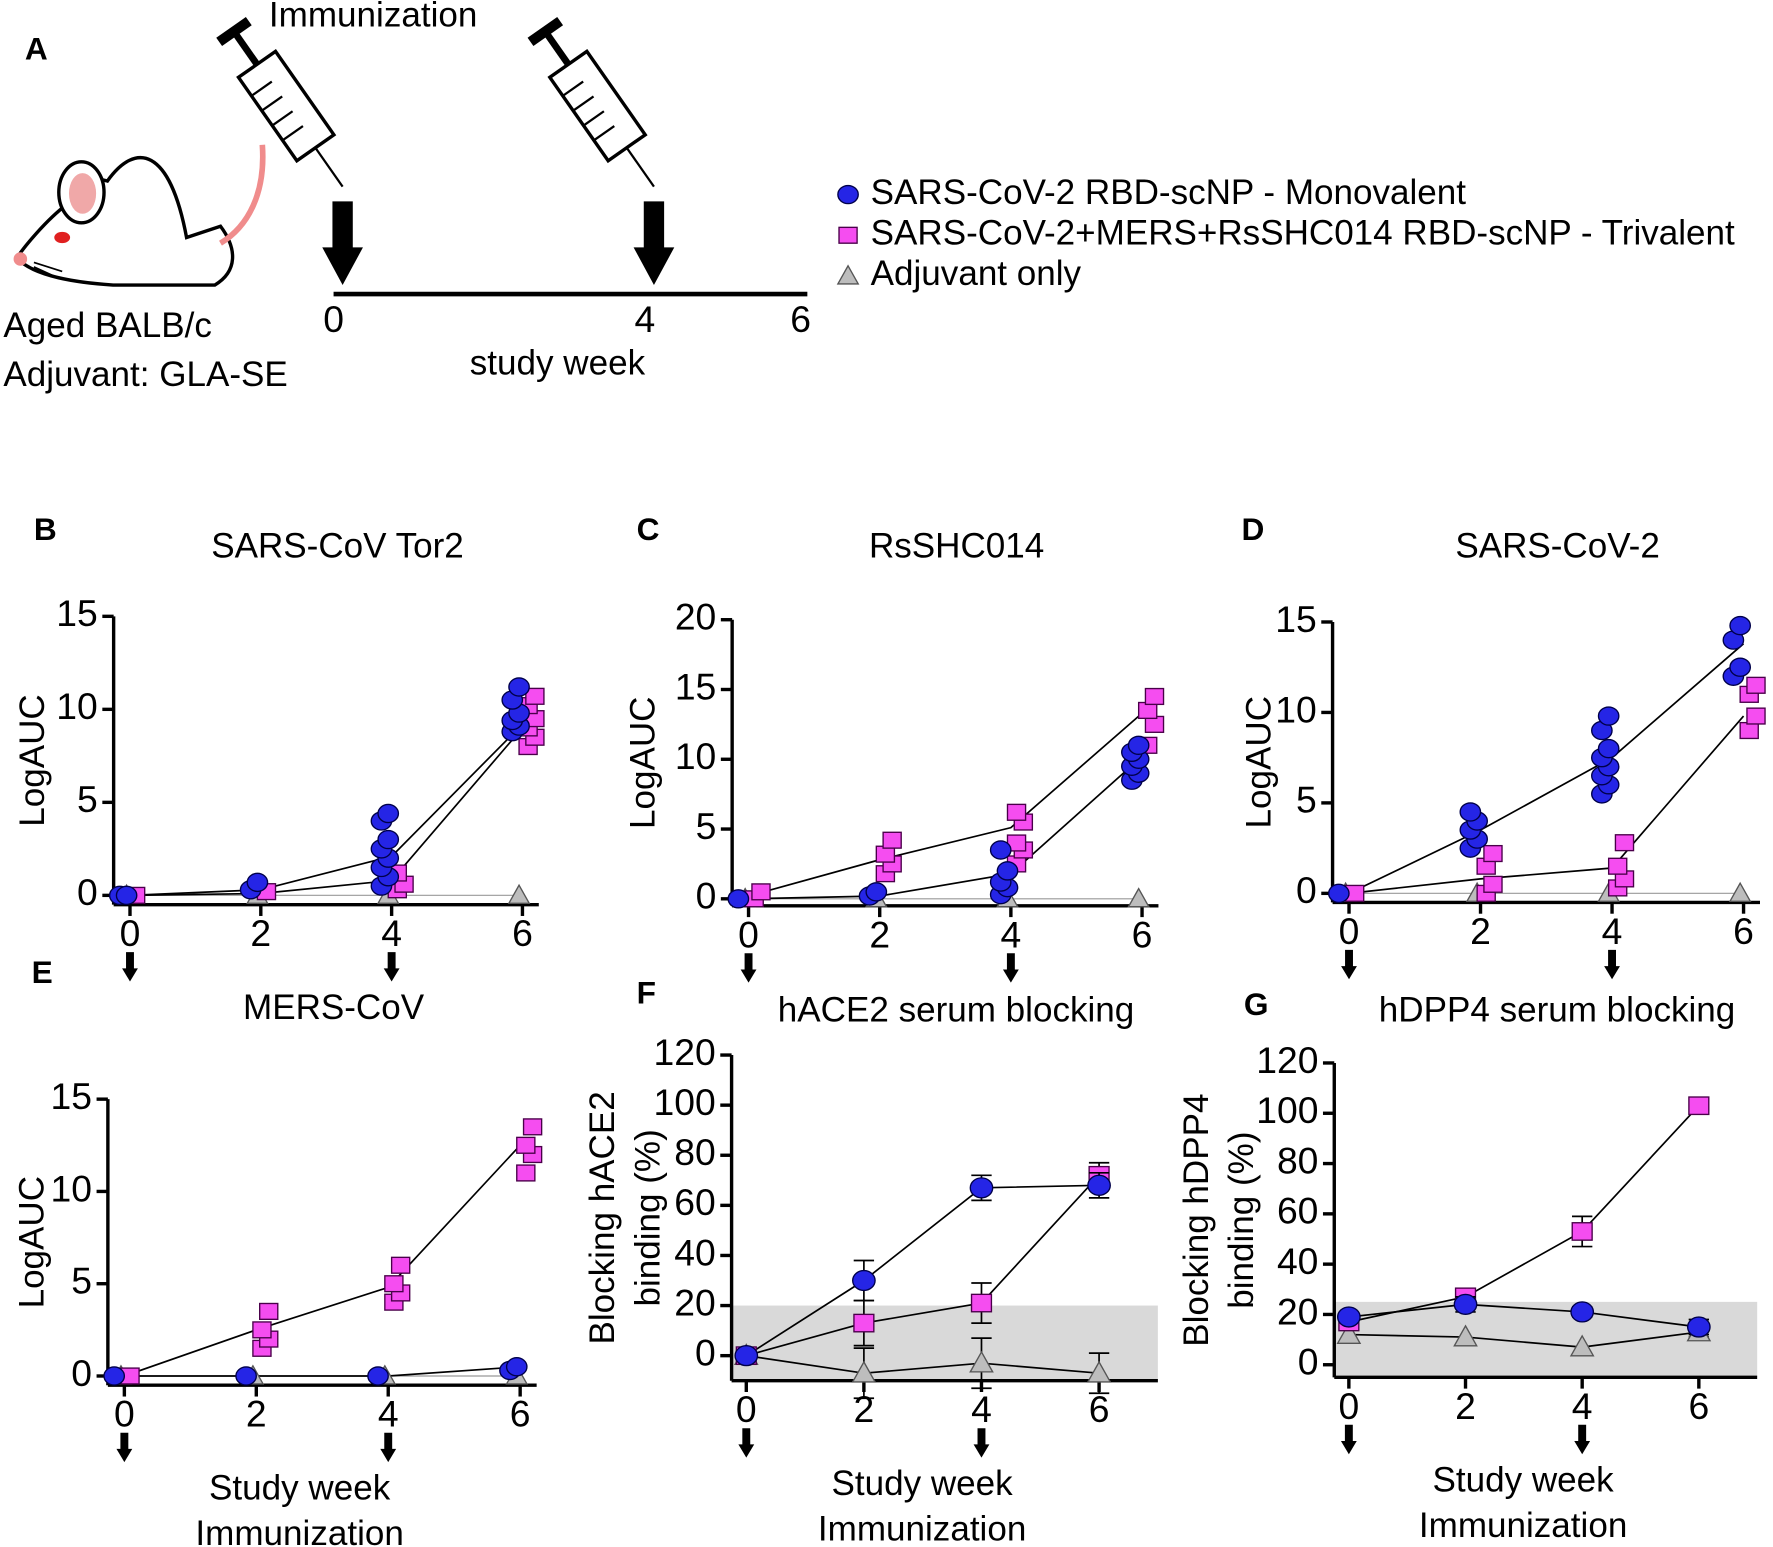 The image size is (1773, 1547). What do you see at coordinates (107, 325) in the screenshot?
I see `mouse-label: Aged BALB/c` at bounding box center [107, 325].